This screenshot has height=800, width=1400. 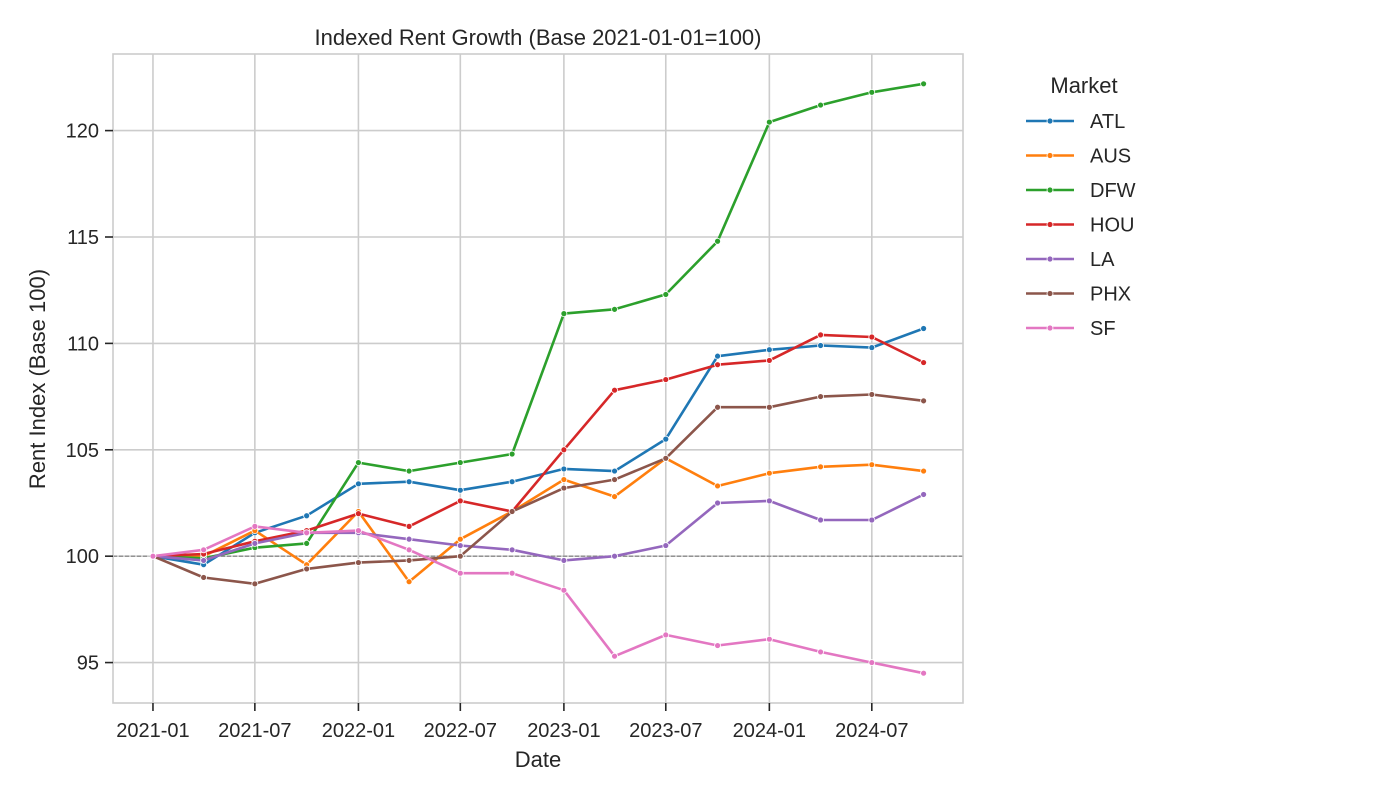 I want to click on y-tick-label: 105, so click(x=82, y=451).